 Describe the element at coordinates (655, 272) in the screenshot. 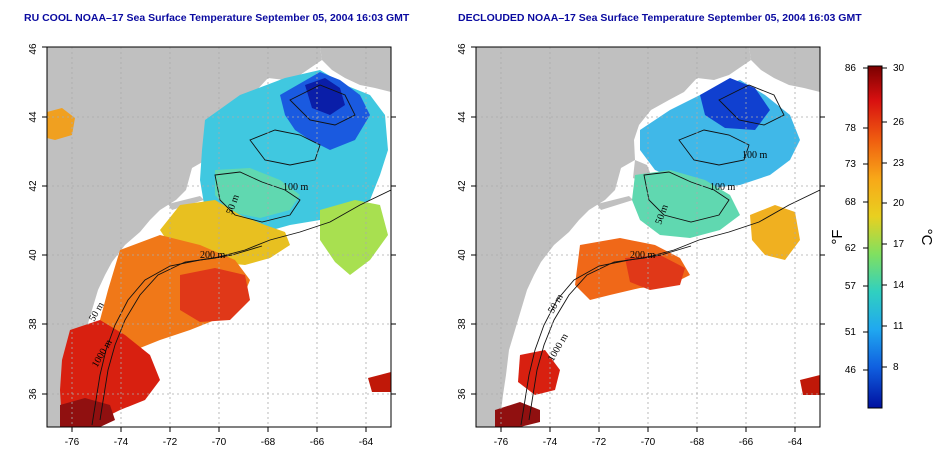

I see `right-sst-slope-red` at that location.